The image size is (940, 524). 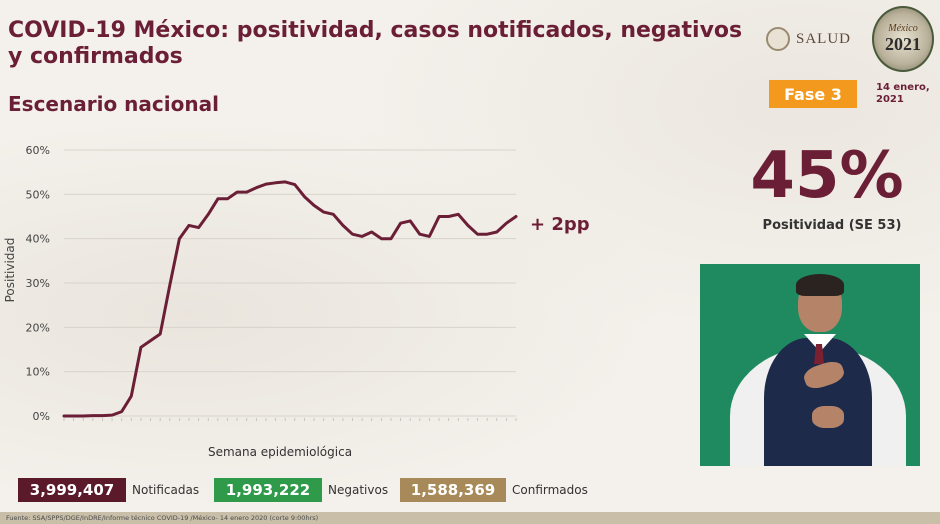 I want to click on positivity-caption: Positividad (SE 53), so click(x=832, y=225).